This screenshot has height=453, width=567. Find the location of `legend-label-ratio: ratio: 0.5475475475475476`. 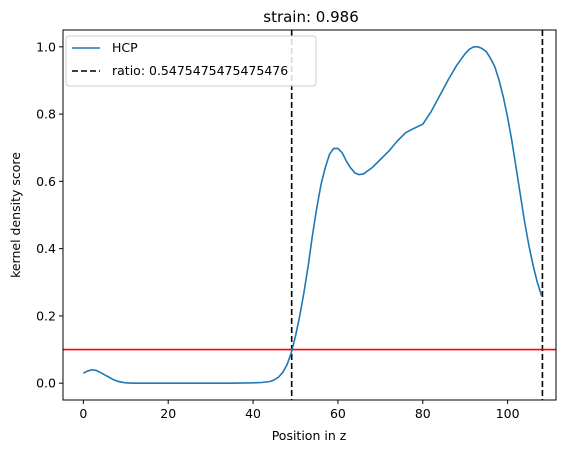

legend-label-ratio: ratio: 0.5475475475475476 is located at coordinates (200, 70).